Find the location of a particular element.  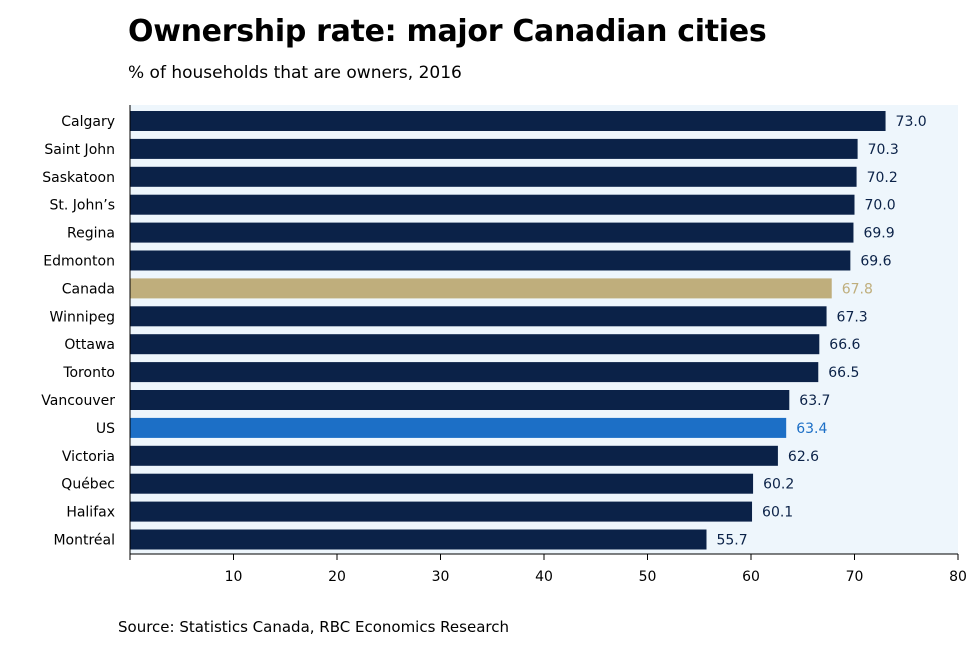

category-label-calgary: Calgary is located at coordinates (88, 122).